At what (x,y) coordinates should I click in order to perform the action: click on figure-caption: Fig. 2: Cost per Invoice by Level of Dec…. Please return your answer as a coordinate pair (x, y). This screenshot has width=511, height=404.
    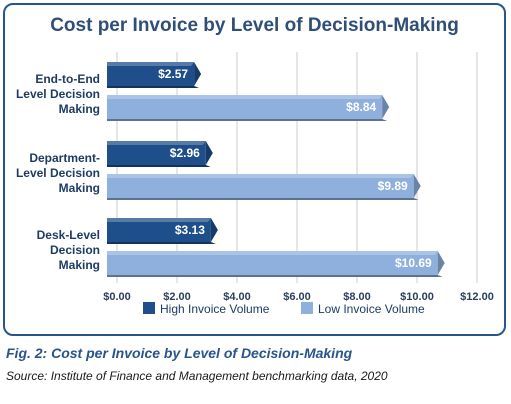
    Looking at the image, I should click on (179, 353).